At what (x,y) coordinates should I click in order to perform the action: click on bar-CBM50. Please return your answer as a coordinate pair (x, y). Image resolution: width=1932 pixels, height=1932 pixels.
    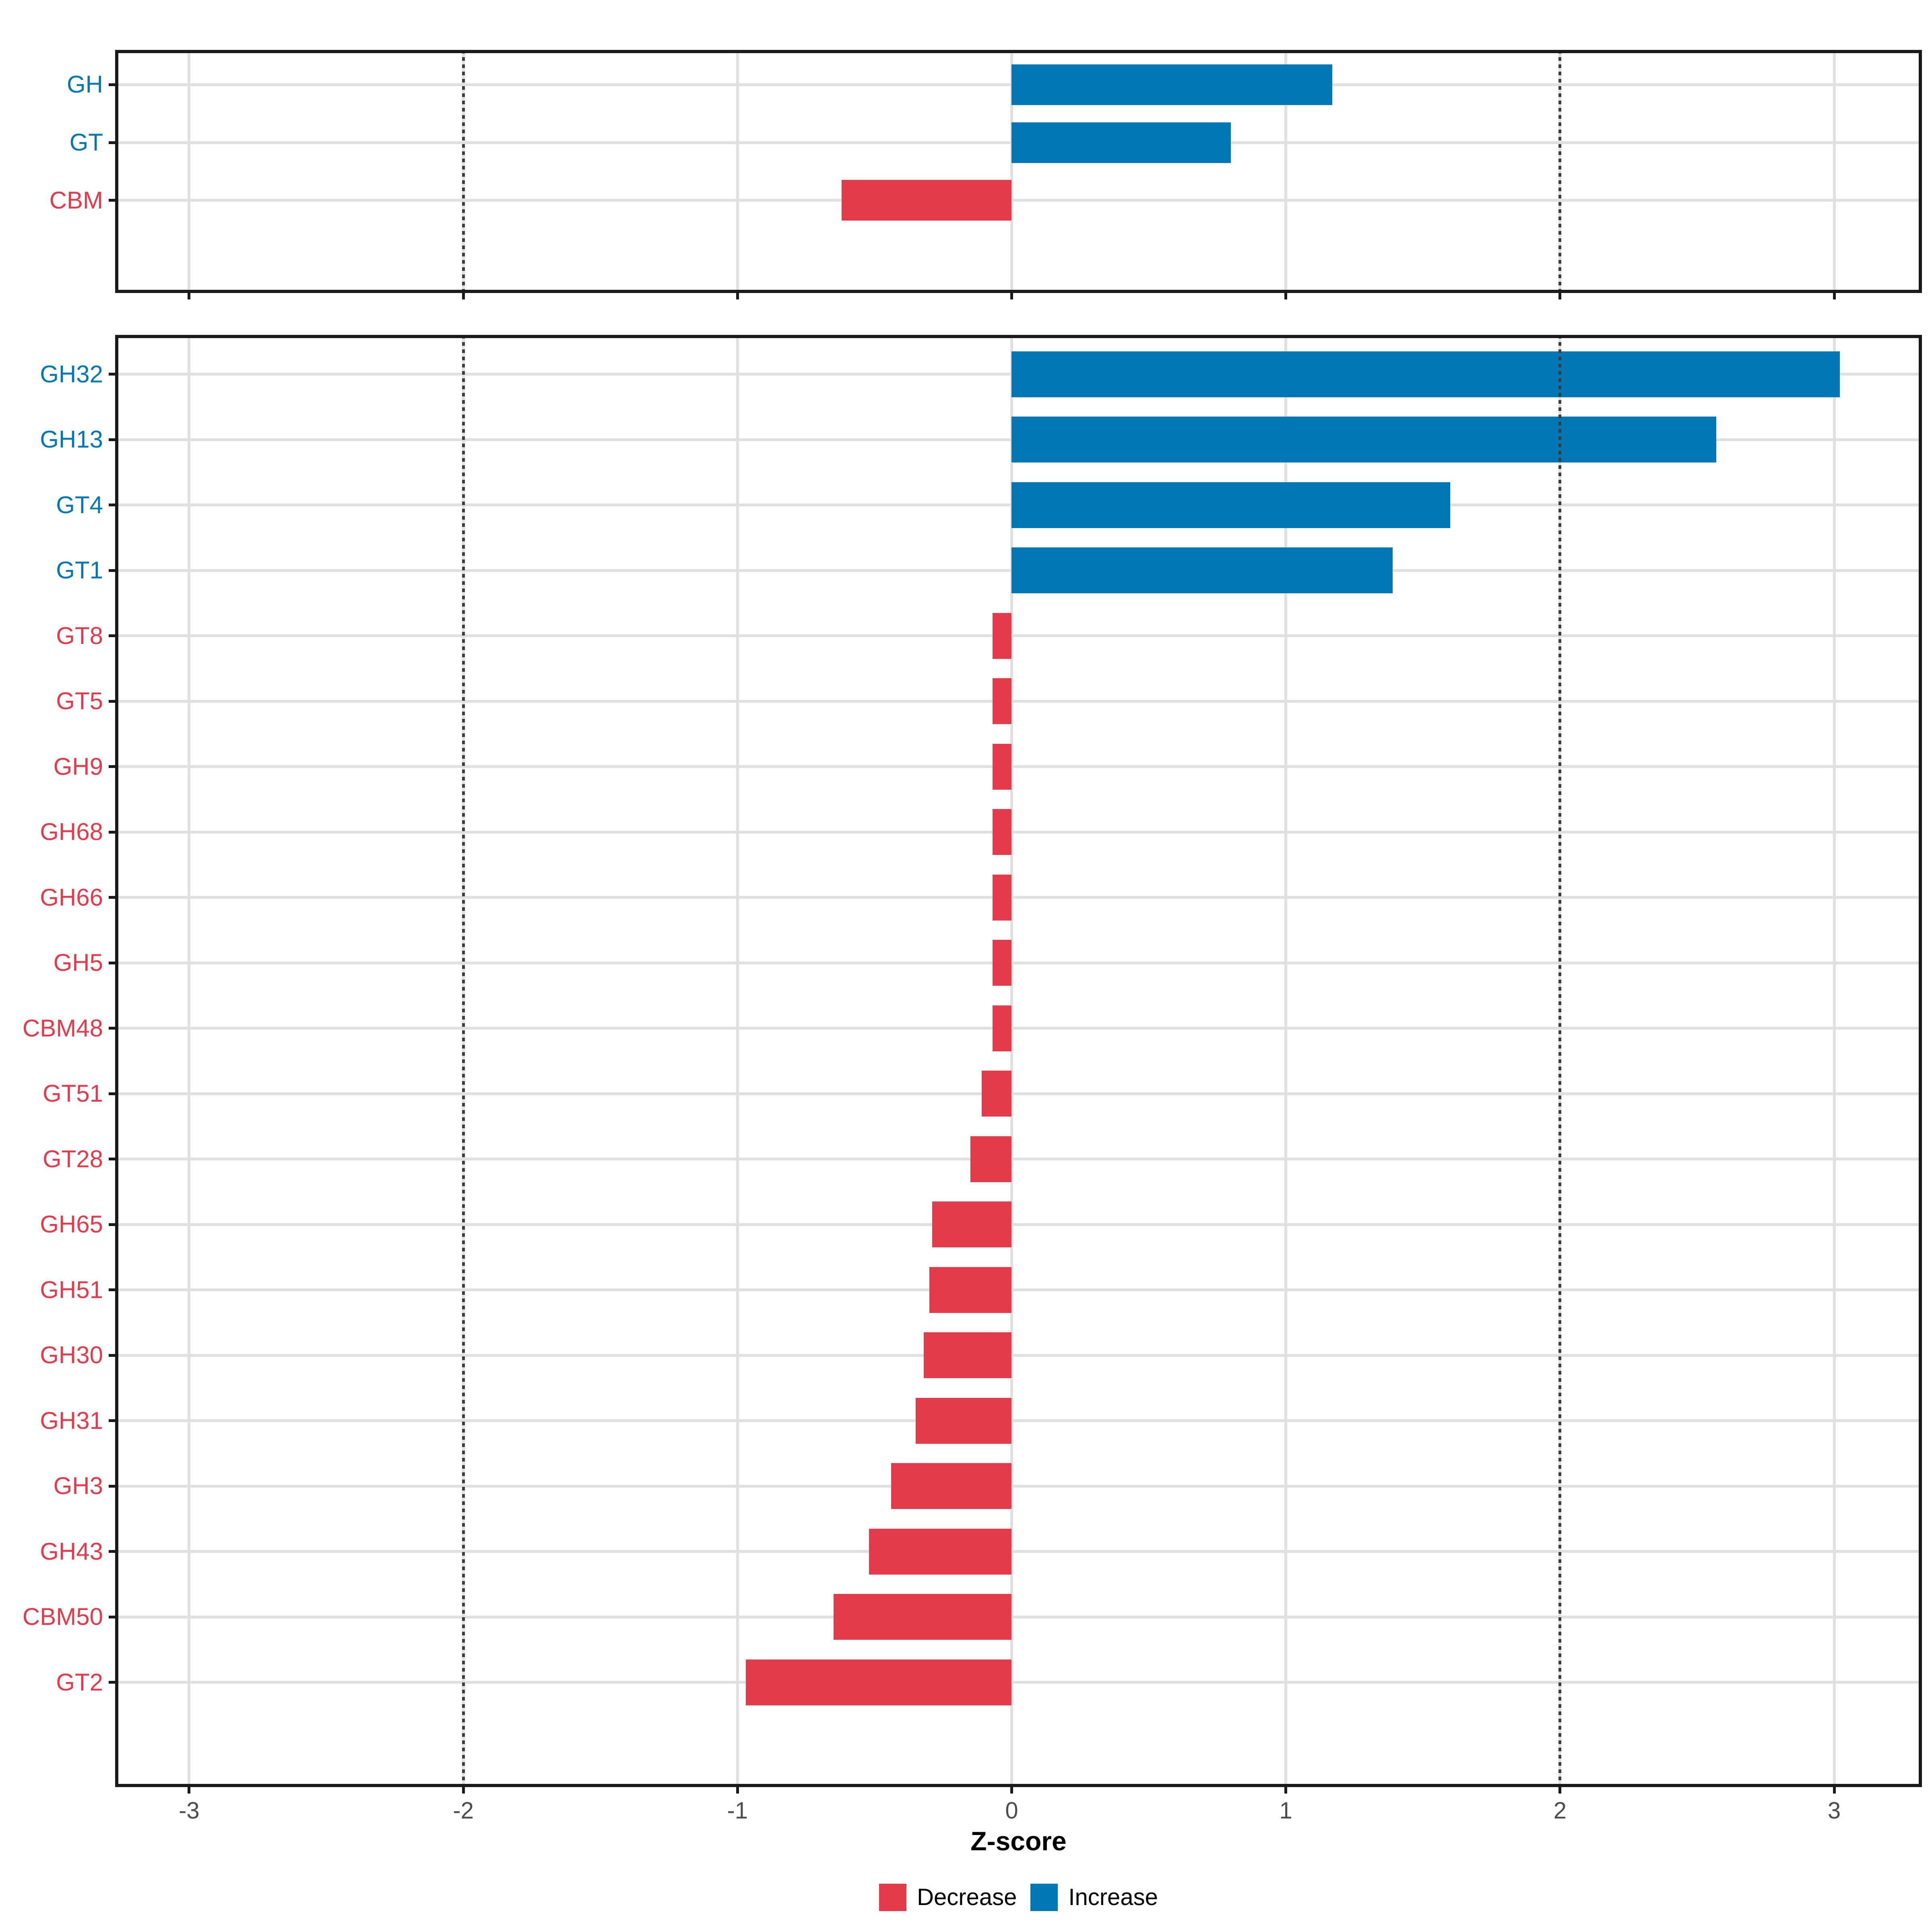
    Looking at the image, I should click on (923, 1617).